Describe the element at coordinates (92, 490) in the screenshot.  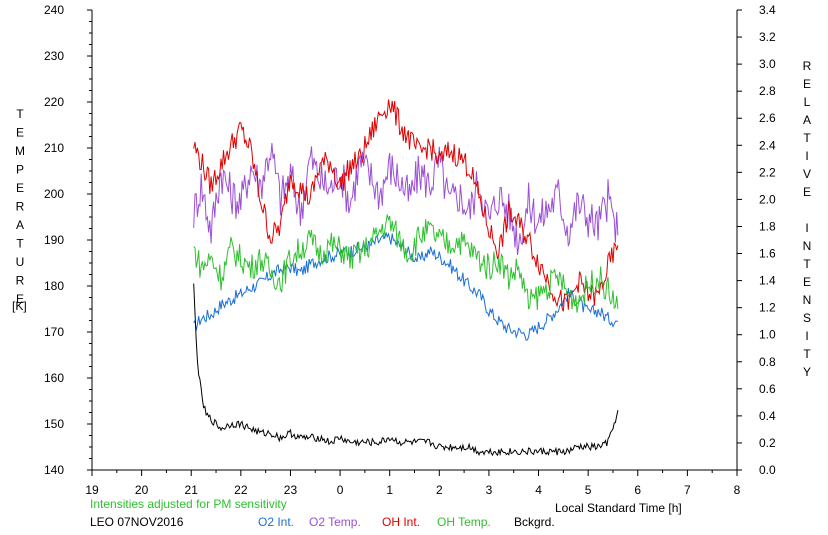
I see `x-tick-label: 19` at that location.